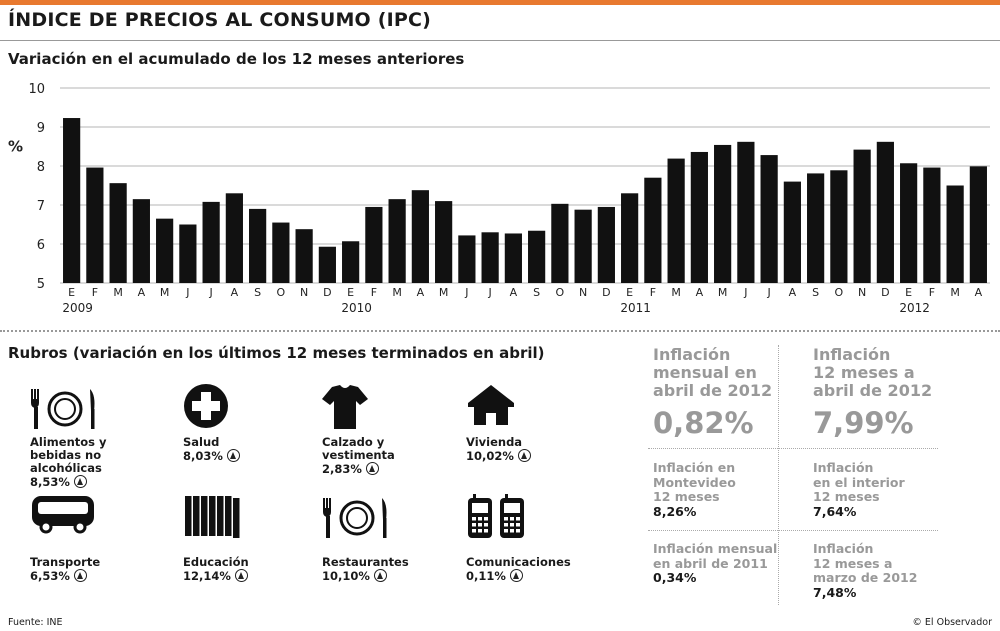 The width and height of the screenshot is (1000, 631). What do you see at coordinates (216, 562) in the screenshot?
I see `rubro-label: Educación` at bounding box center [216, 562].